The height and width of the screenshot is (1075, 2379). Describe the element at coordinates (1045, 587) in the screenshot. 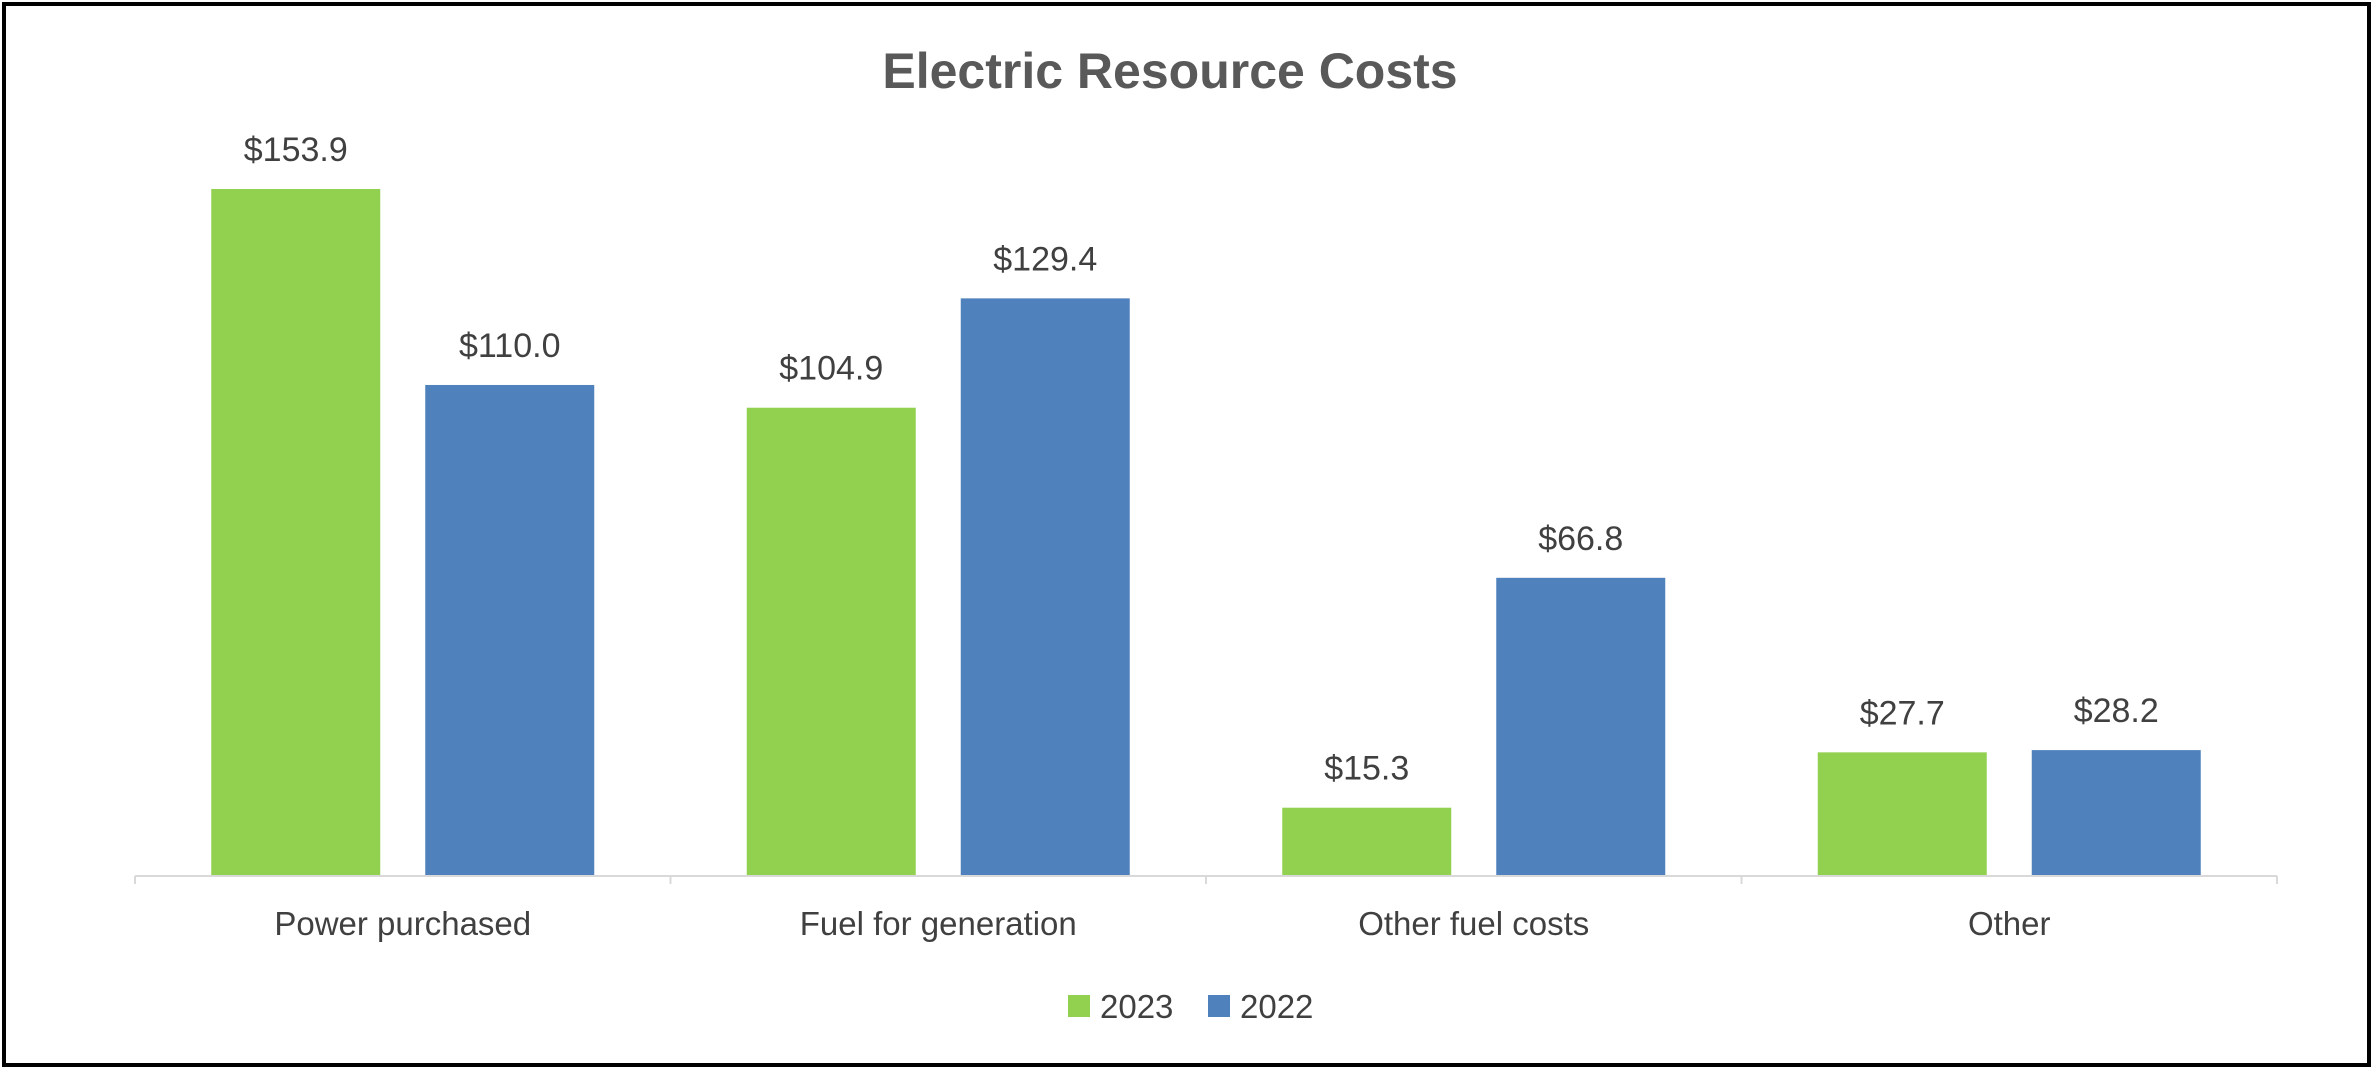

I see `bar-2022-fuel-for-generation` at that location.